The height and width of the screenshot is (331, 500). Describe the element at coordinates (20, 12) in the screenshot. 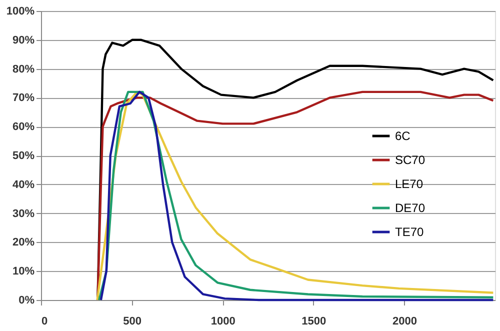

I see `y-tick-label: 100%` at that location.